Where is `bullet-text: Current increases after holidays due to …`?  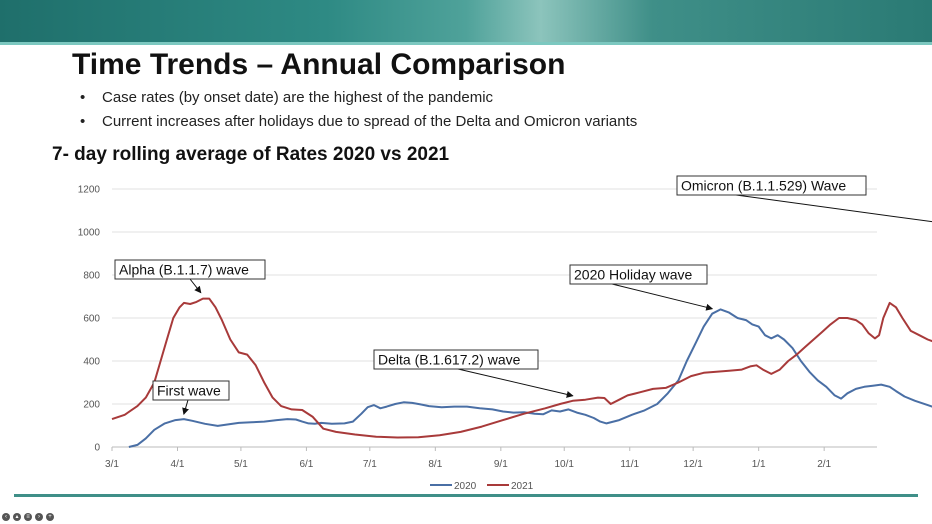 bullet-text: Current increases after holidays due to … is located at coordinates (370, 121).